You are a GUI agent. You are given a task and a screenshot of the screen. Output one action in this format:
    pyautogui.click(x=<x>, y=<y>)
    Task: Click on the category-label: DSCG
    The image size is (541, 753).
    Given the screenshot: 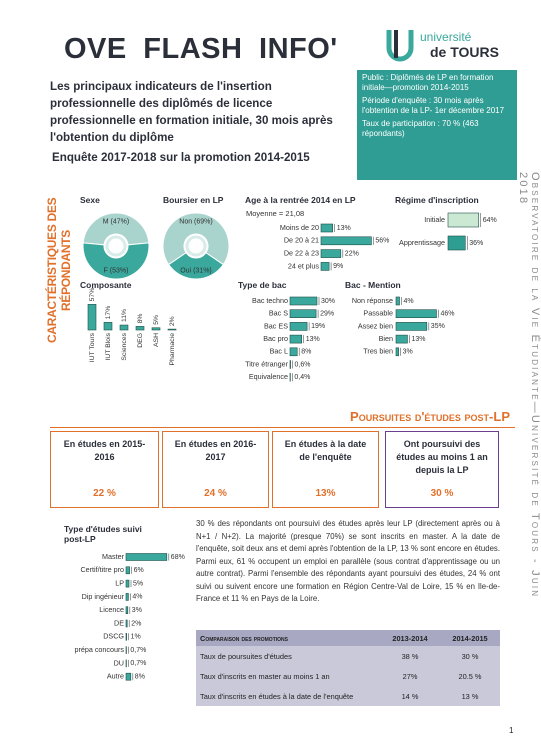 What is the action you would take?
    pyautogui.click(x=113, y=636)
    